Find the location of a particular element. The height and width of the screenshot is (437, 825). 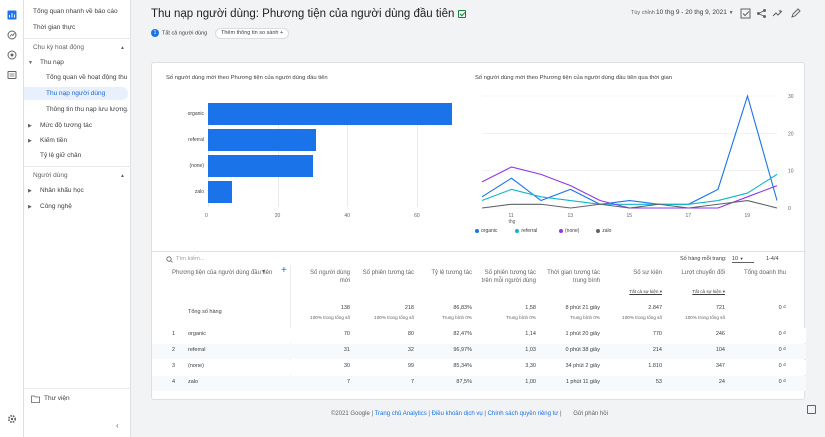

footer-link-terms: Điều khoản dịch vụ is located at coordinates (457, 414).